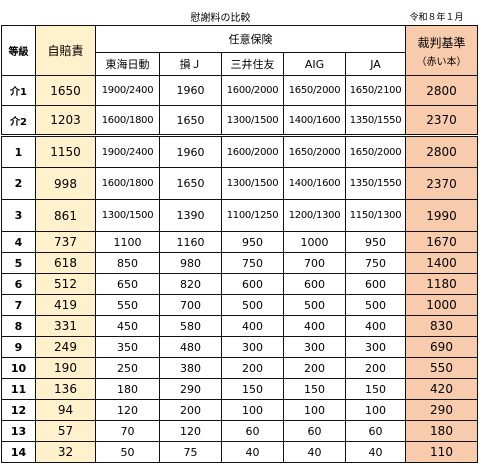 Image resolution: width=484 pixels, height=466 pixels. What do you see at coordinates (252, 64) in the screenshot?
I see `header-company-3: 三井住友` at bounding box center [252, 64].